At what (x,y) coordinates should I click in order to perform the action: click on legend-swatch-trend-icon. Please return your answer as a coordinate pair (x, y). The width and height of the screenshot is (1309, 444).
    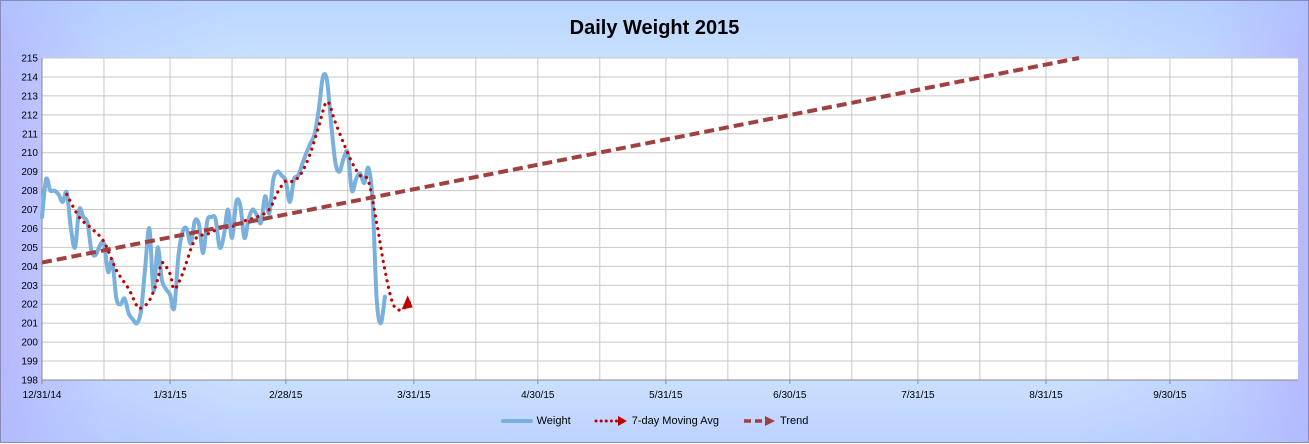
    Looking at the image, I should click on (760, 421).